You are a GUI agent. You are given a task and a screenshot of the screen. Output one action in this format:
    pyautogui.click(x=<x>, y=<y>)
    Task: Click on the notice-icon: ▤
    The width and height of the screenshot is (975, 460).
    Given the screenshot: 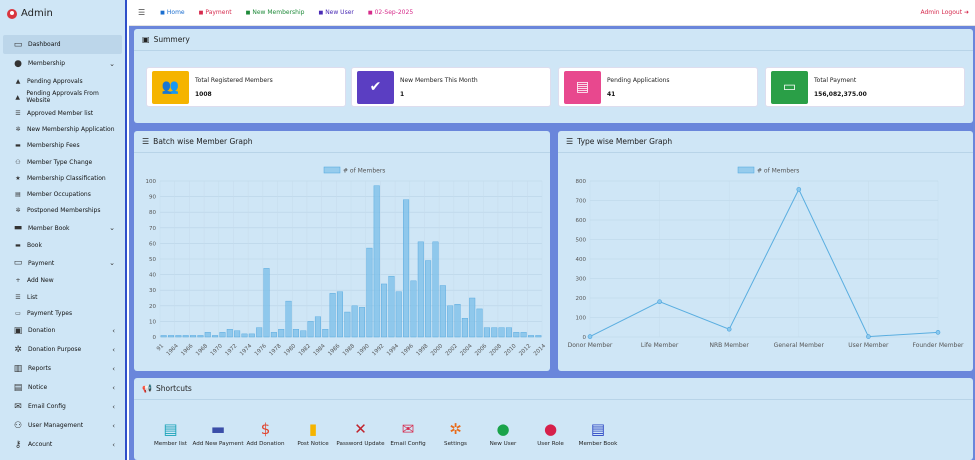 What is the action you would take?
    pyautogui.click(x=18, y=387)
    